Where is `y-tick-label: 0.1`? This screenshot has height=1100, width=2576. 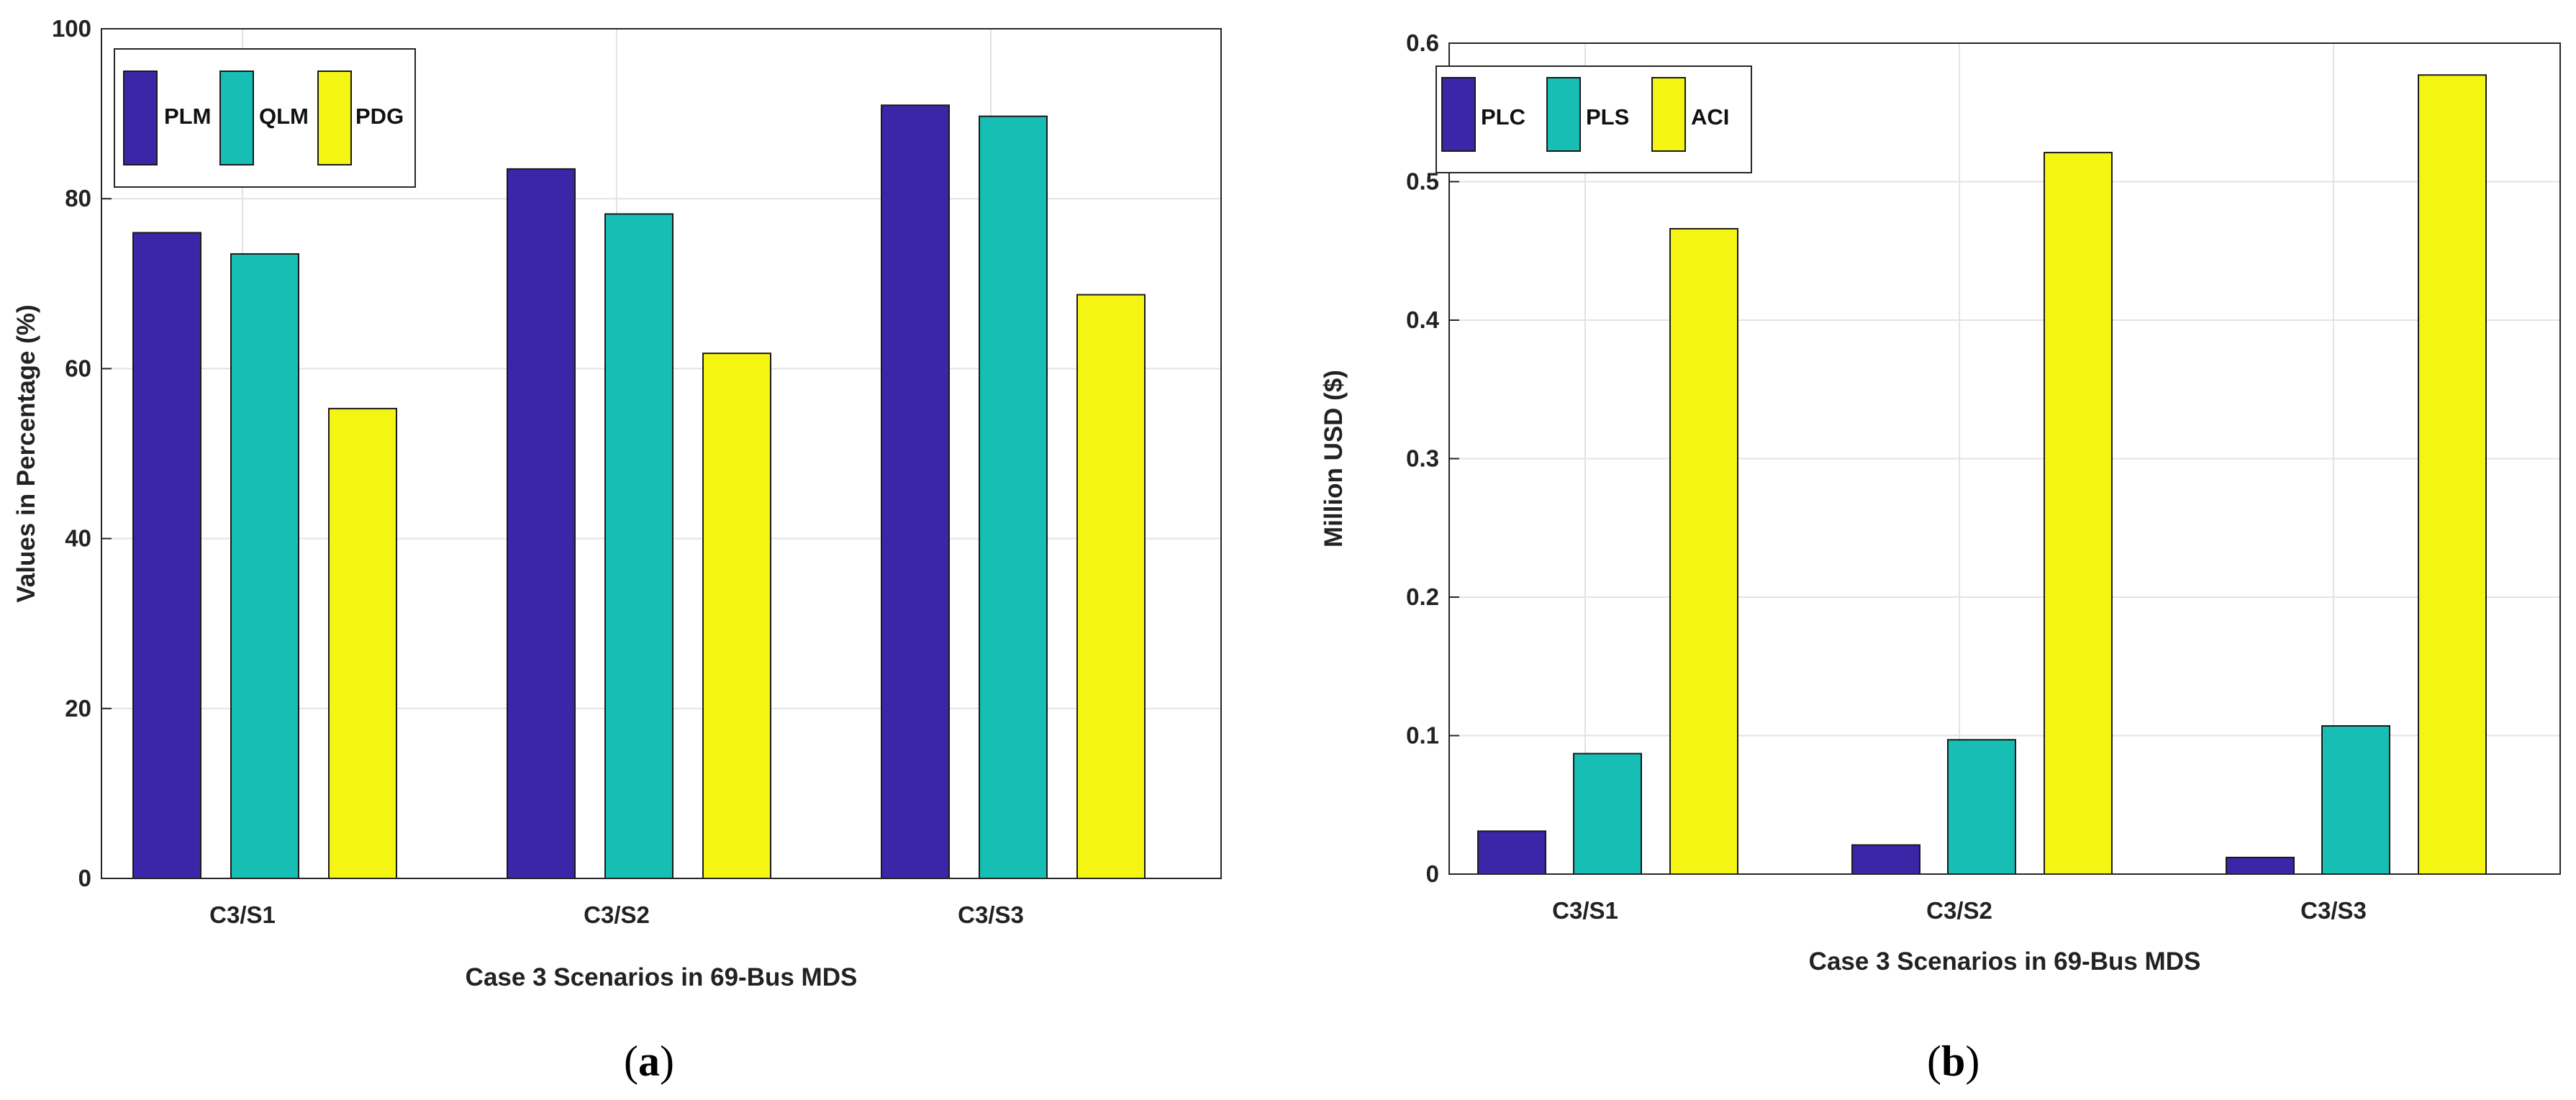 y-tick-label: 0.1 is located at coordinates (1422, 735).